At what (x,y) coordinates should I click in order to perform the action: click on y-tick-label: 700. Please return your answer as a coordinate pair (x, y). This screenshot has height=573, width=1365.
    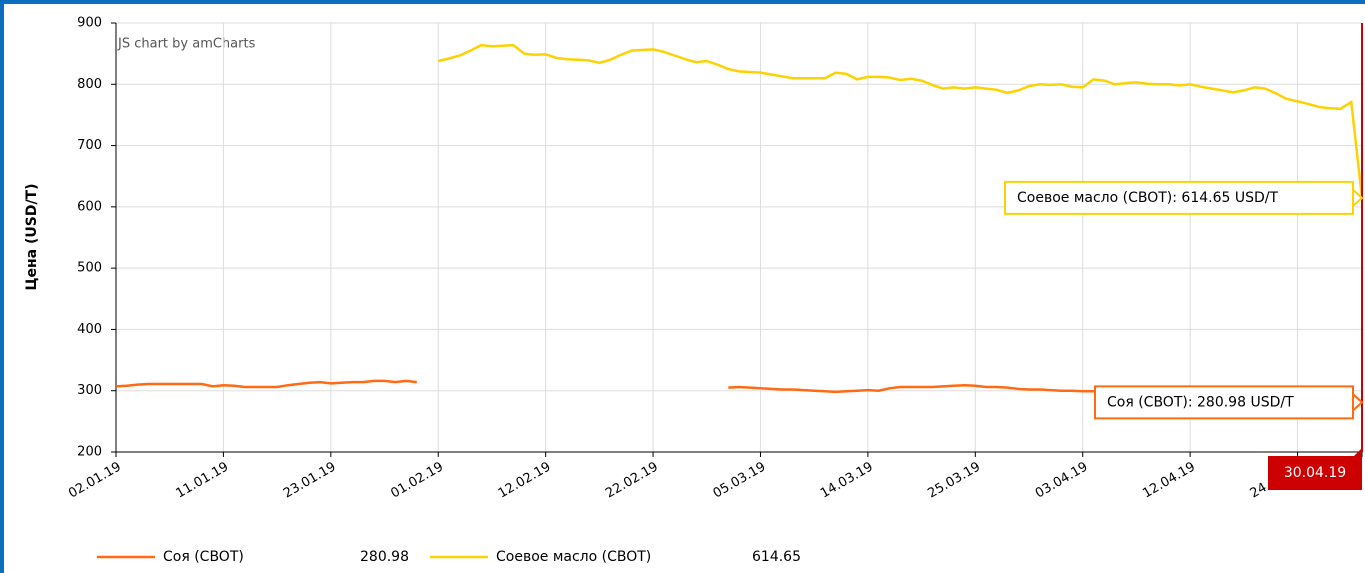
    Looking at the image, I should click on (89, 145).